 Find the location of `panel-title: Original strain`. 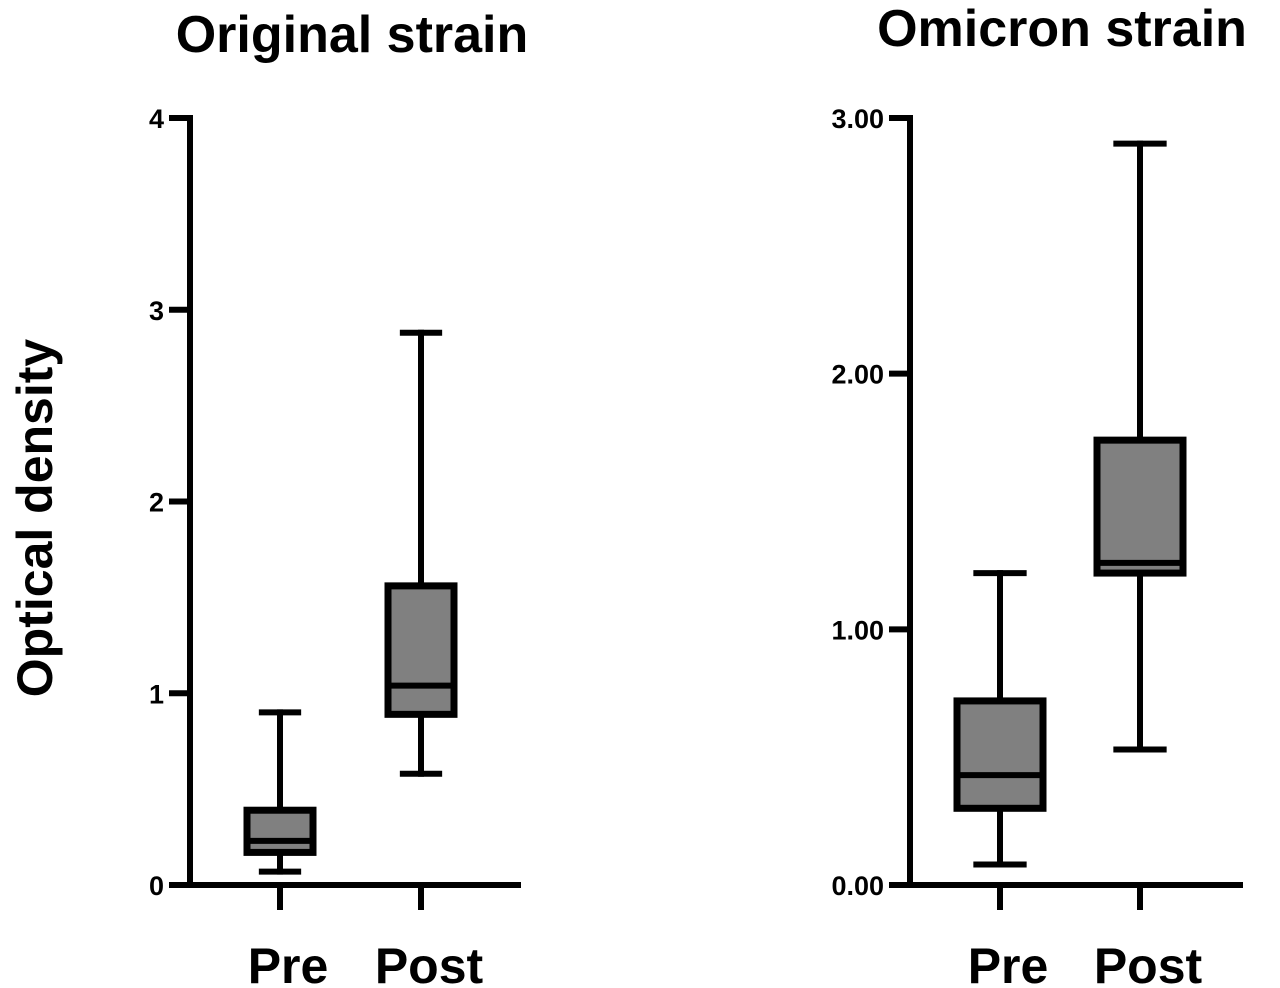

panel-title: Original strain is located at coordinates (352, 35).